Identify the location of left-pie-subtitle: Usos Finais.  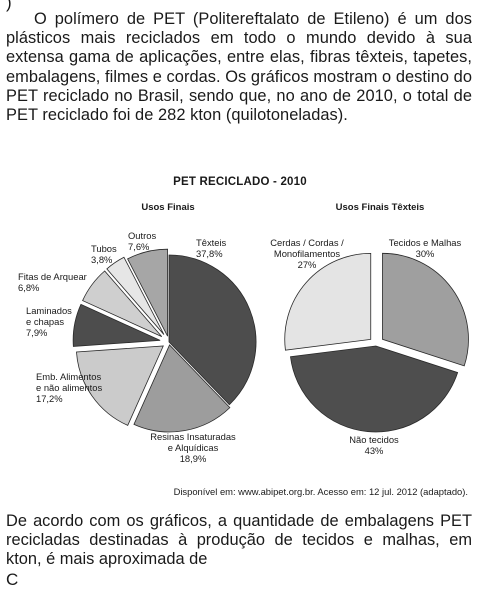
(168, 207).